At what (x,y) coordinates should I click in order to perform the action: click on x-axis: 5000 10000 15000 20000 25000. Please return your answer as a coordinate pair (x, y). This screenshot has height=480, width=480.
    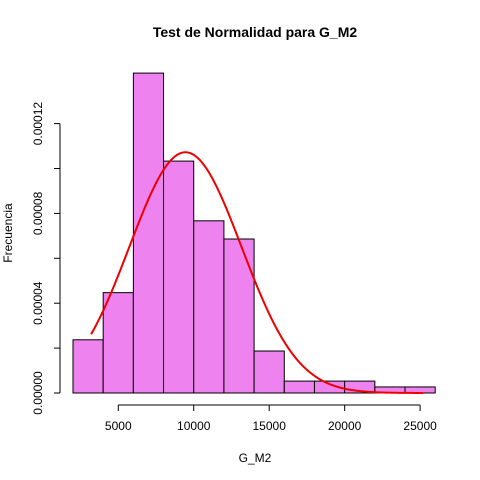
    Looking at the image, I should click on (271, 419).